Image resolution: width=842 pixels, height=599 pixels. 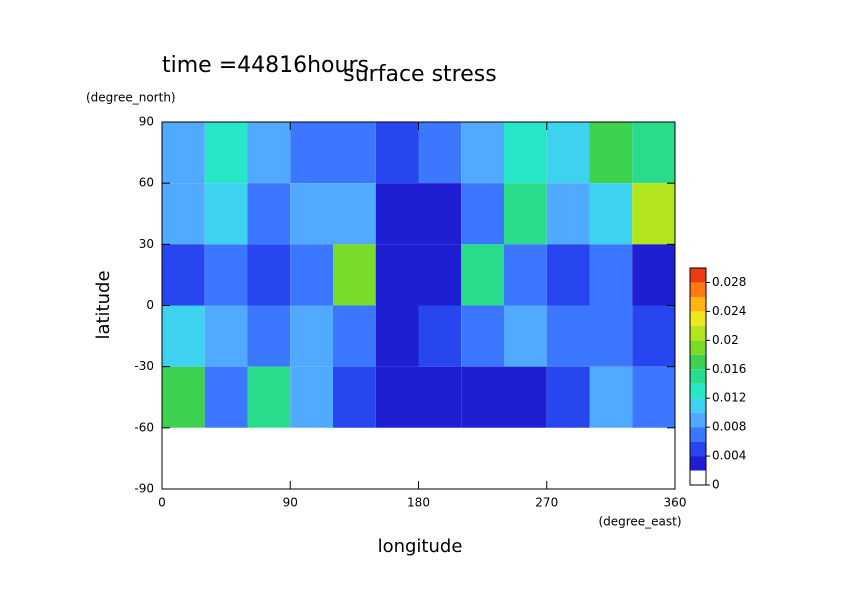 What do you see at coordinates (418, 503) in the screenshot?
I see `x-tick-label: 180` at bounding box center [418, 503].